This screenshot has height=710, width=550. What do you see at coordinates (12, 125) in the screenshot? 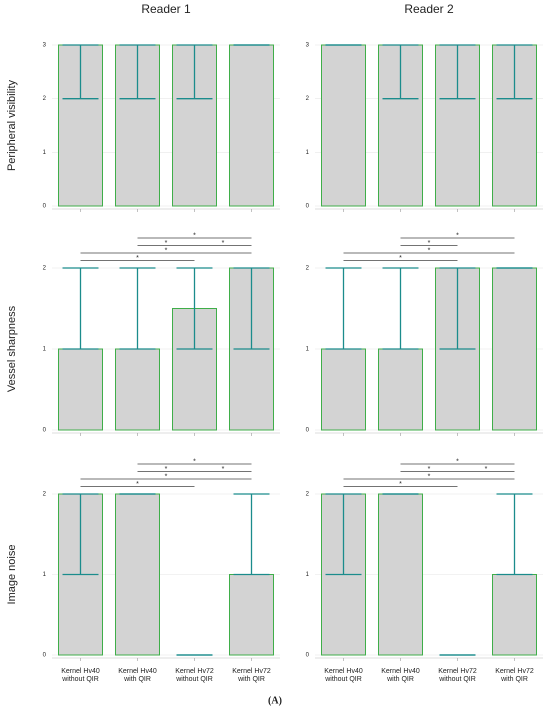
I see `y-axis-label: Peripheral visibility` at bounding box center [12, 125].